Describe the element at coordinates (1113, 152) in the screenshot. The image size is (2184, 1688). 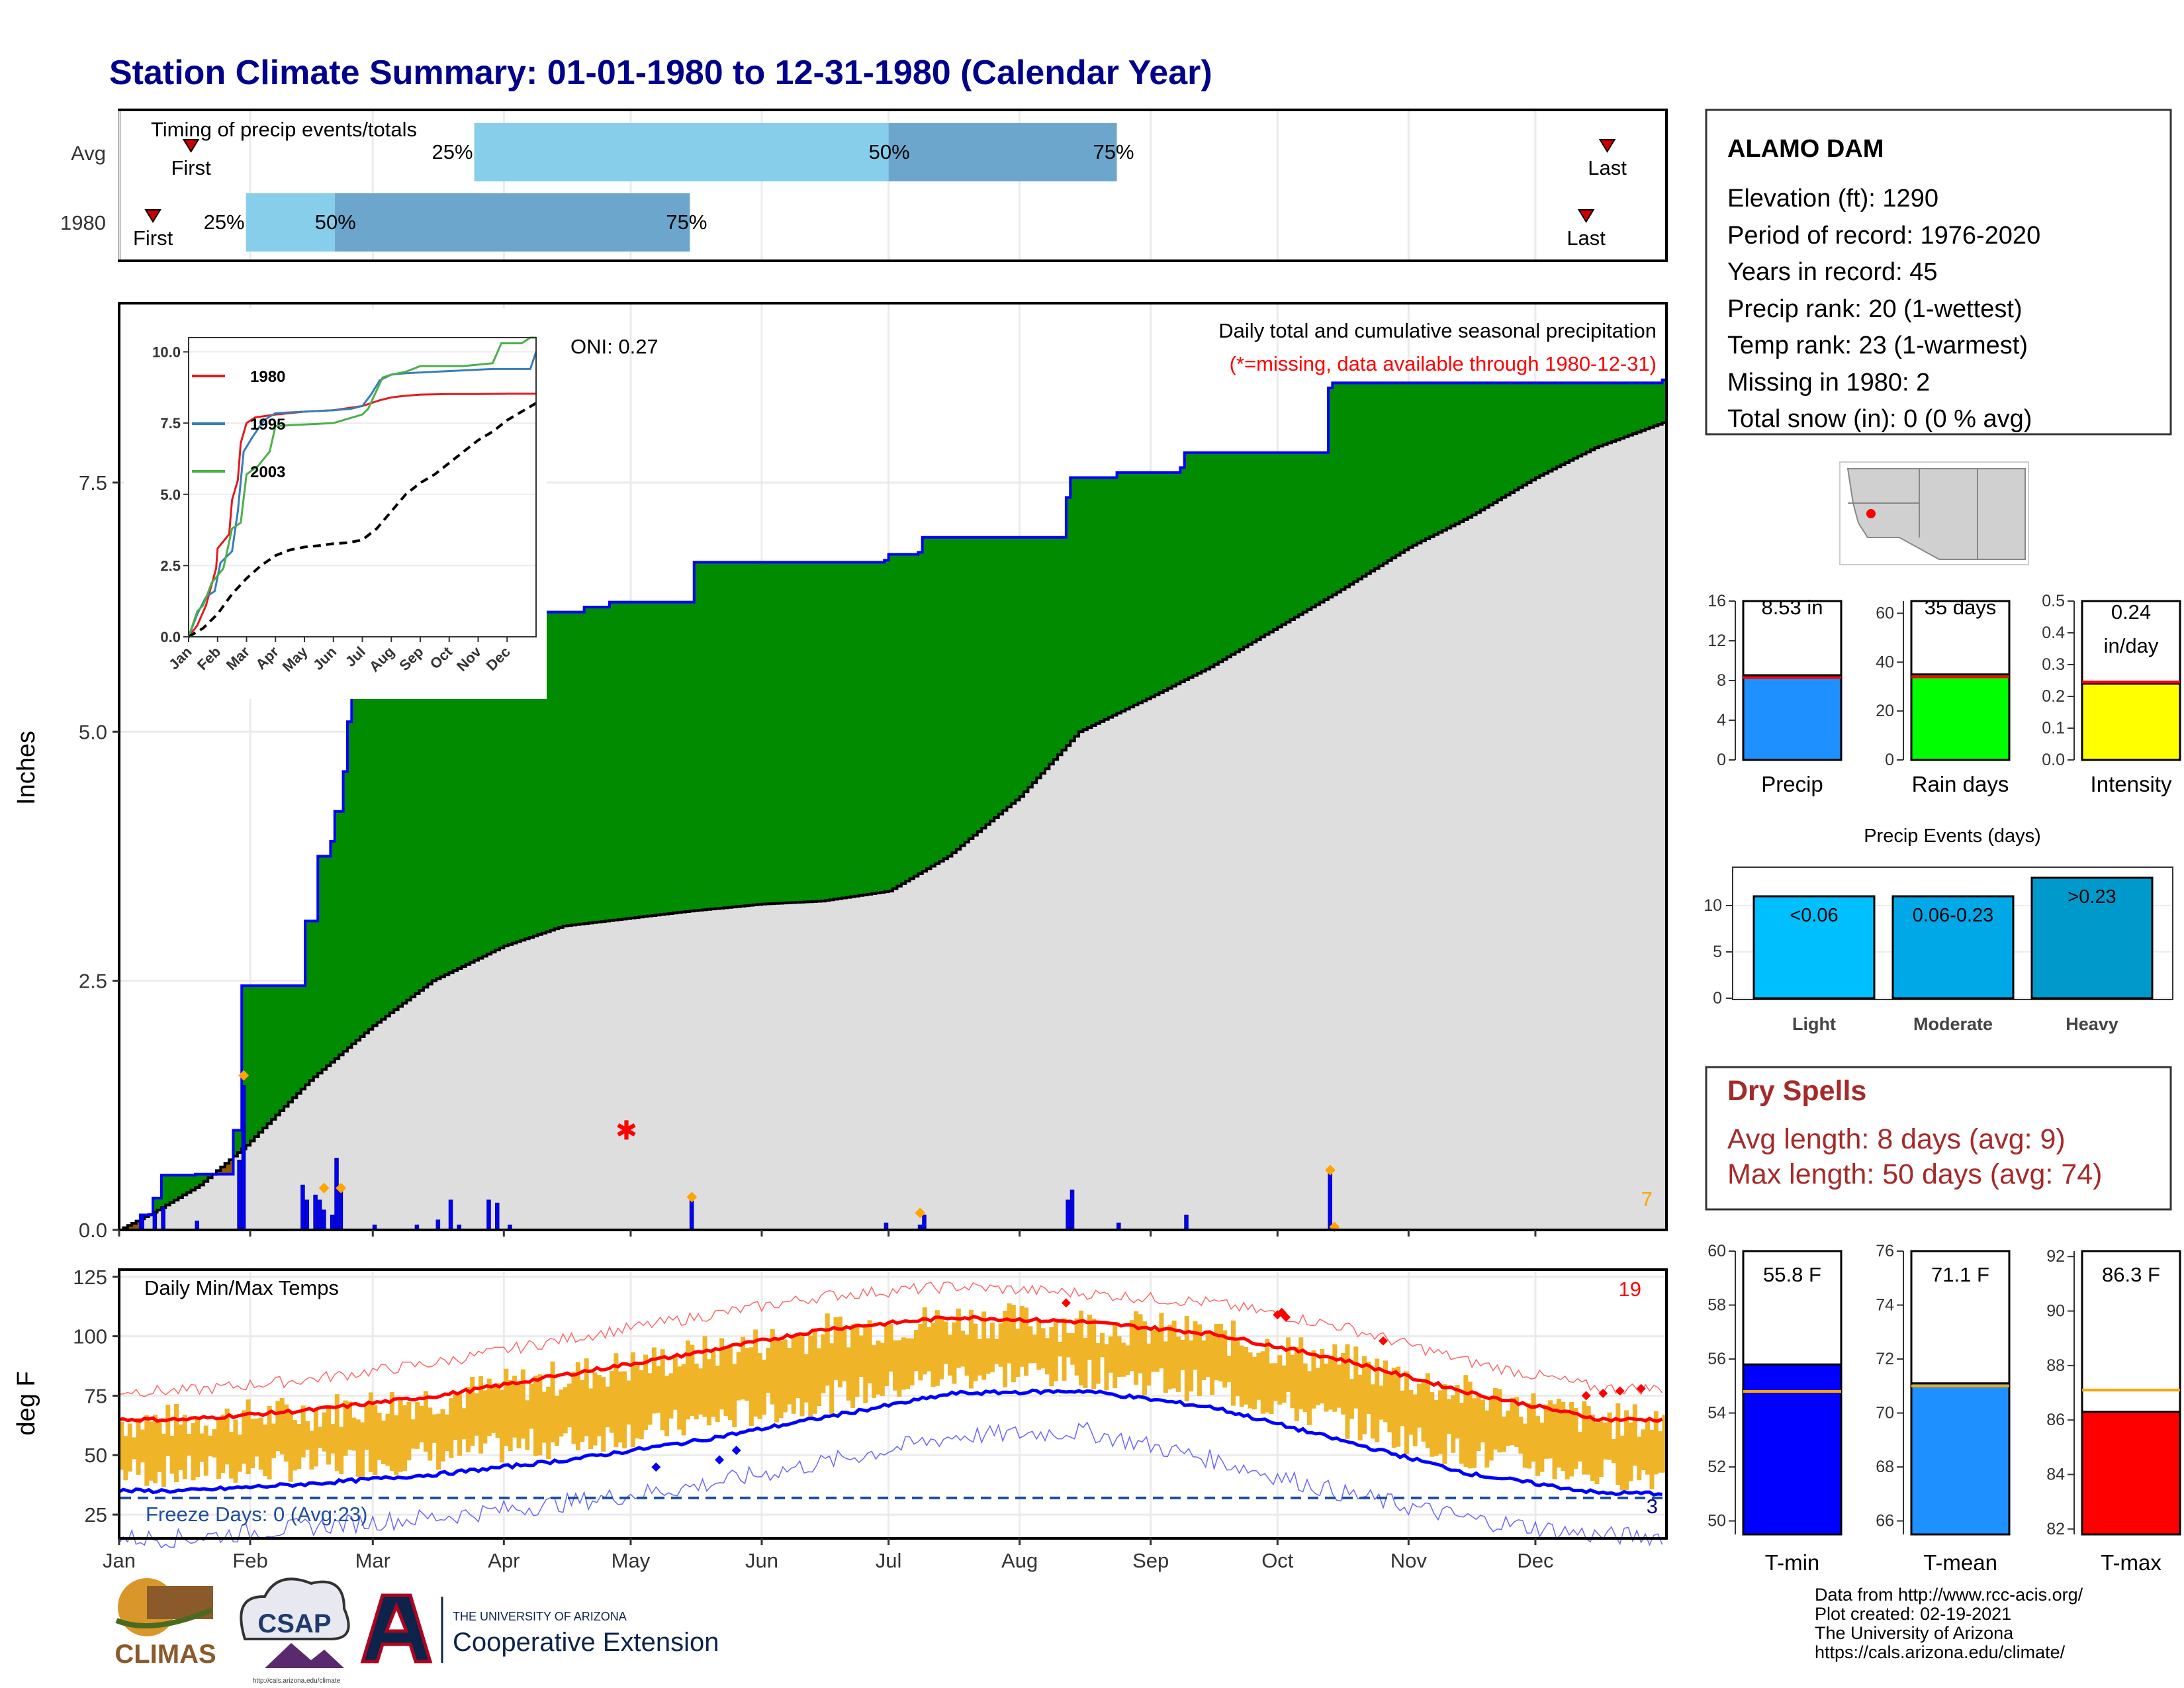
I see `timing-label-q75: 75%` at that location.